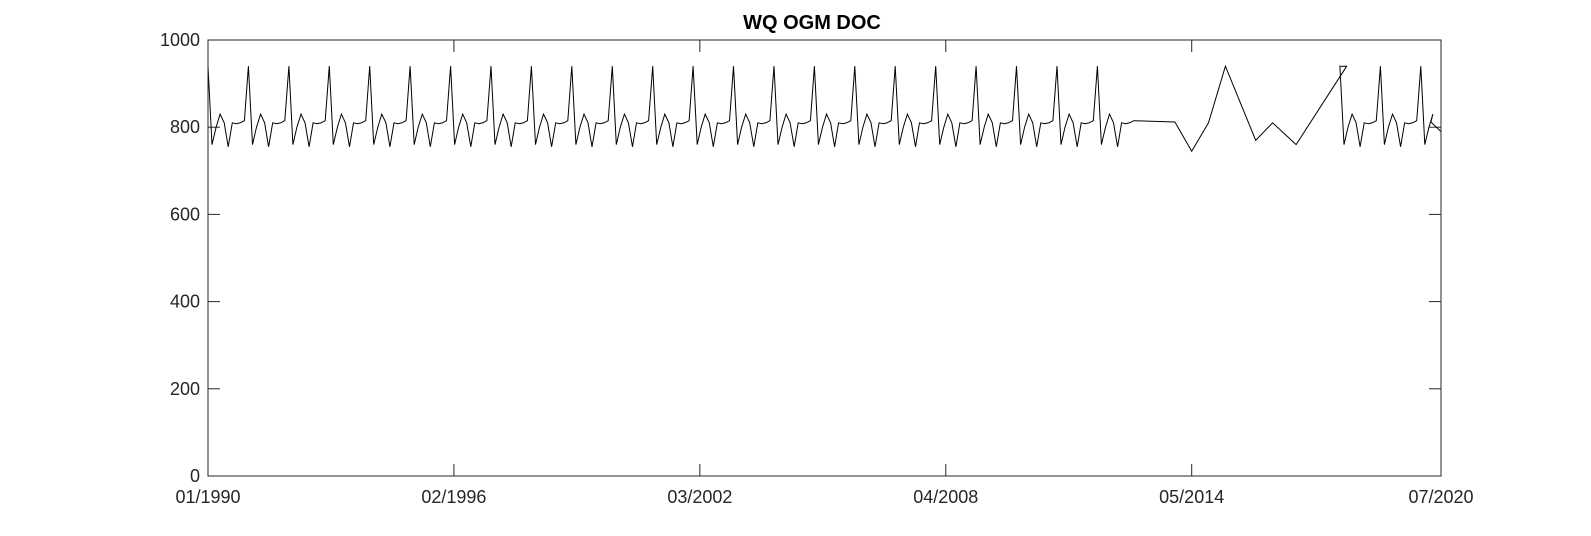 This screenshot has width=1591, height=536. I want to click on y-tick-label: 200, so click(185, 389).